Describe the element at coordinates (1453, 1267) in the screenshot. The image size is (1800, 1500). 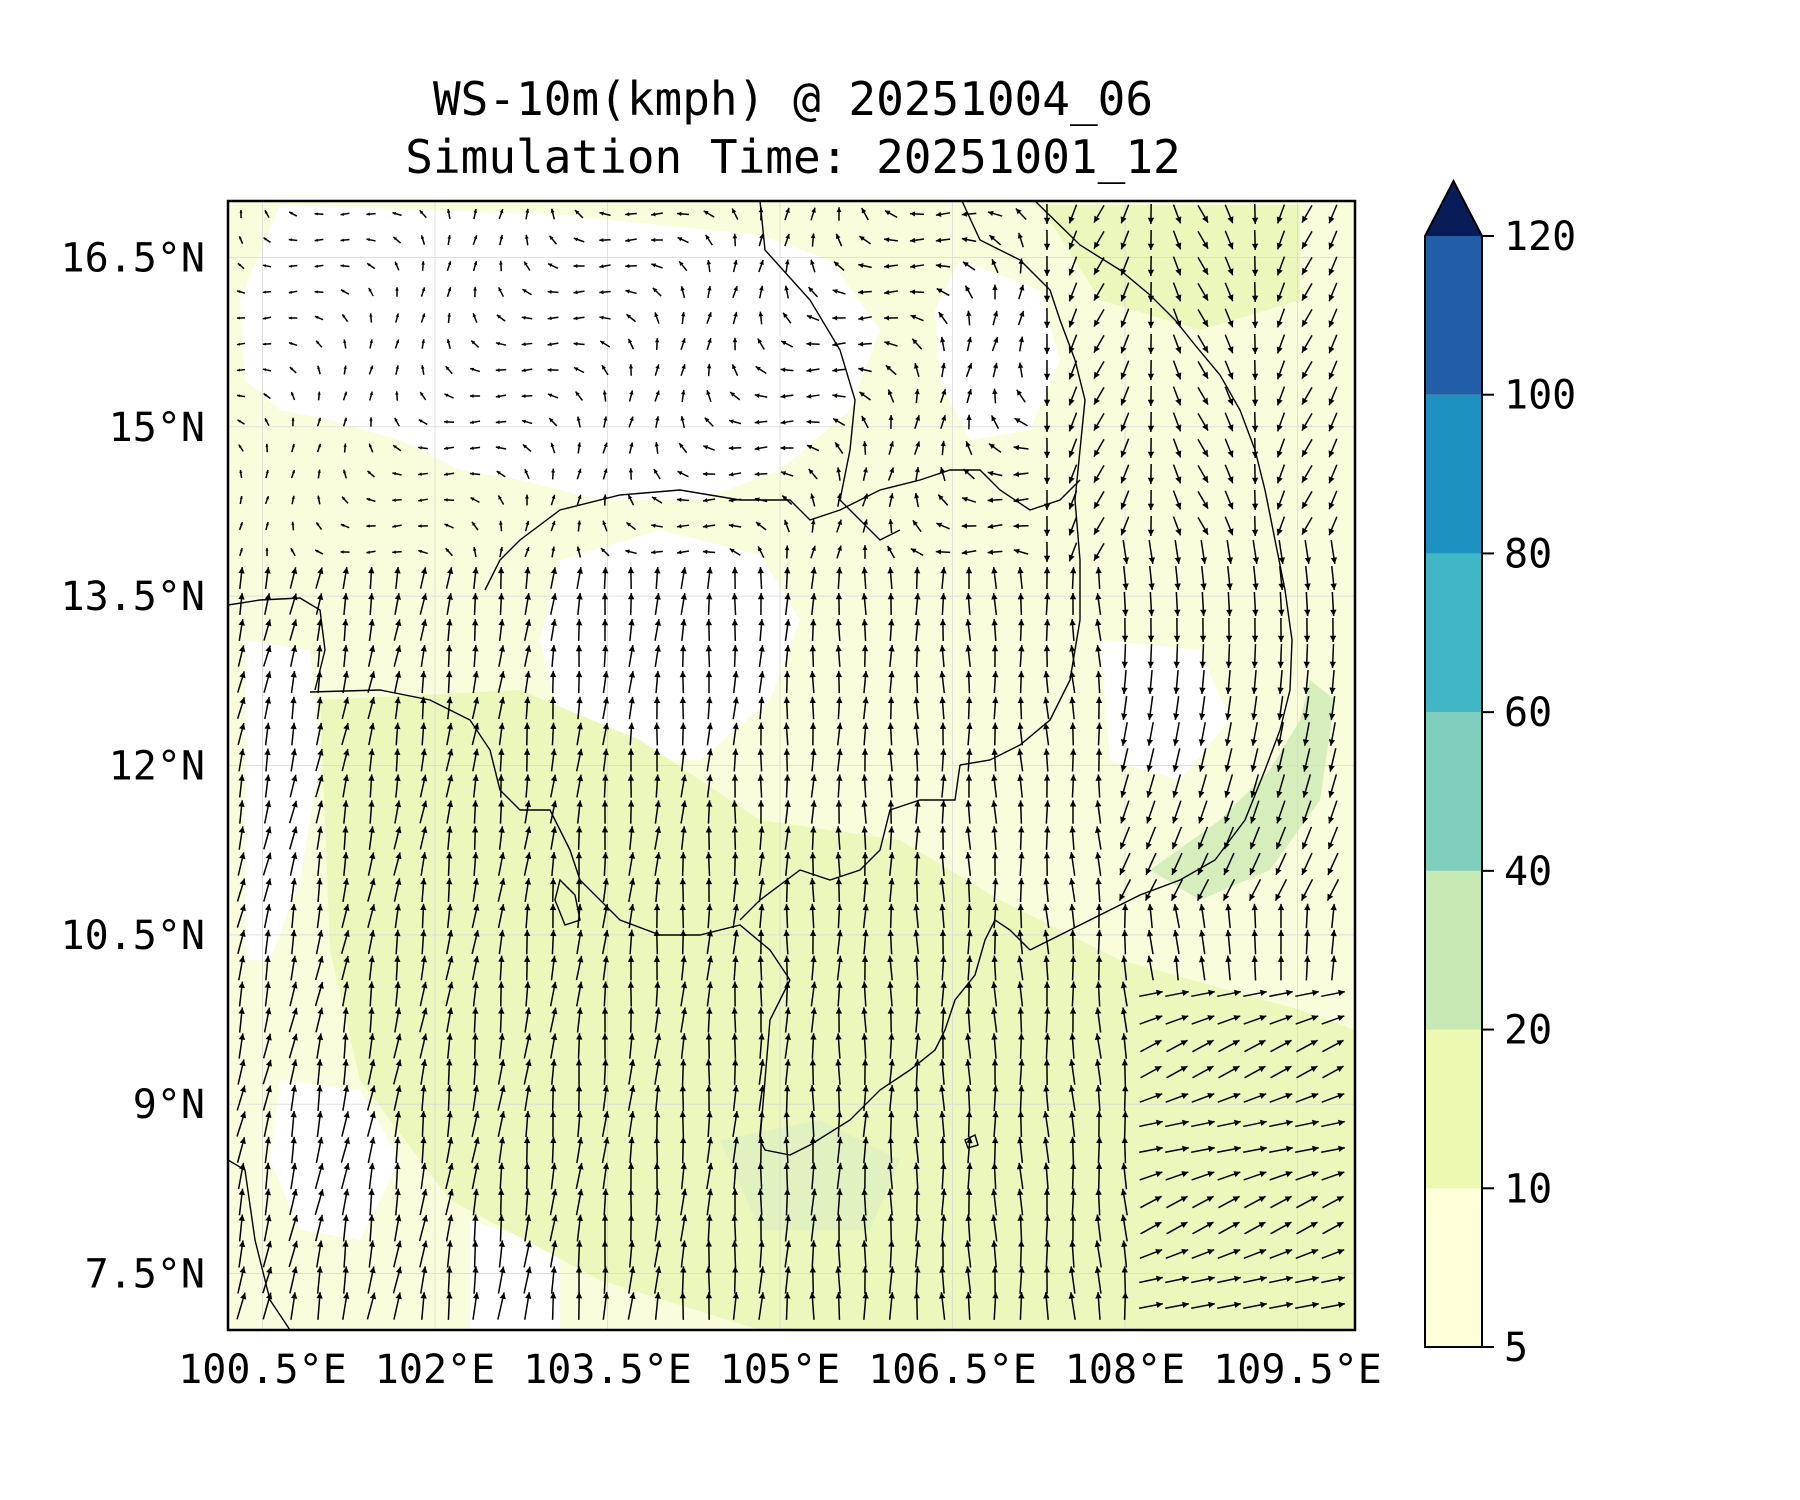
I see `colorbar-segment` at that location.